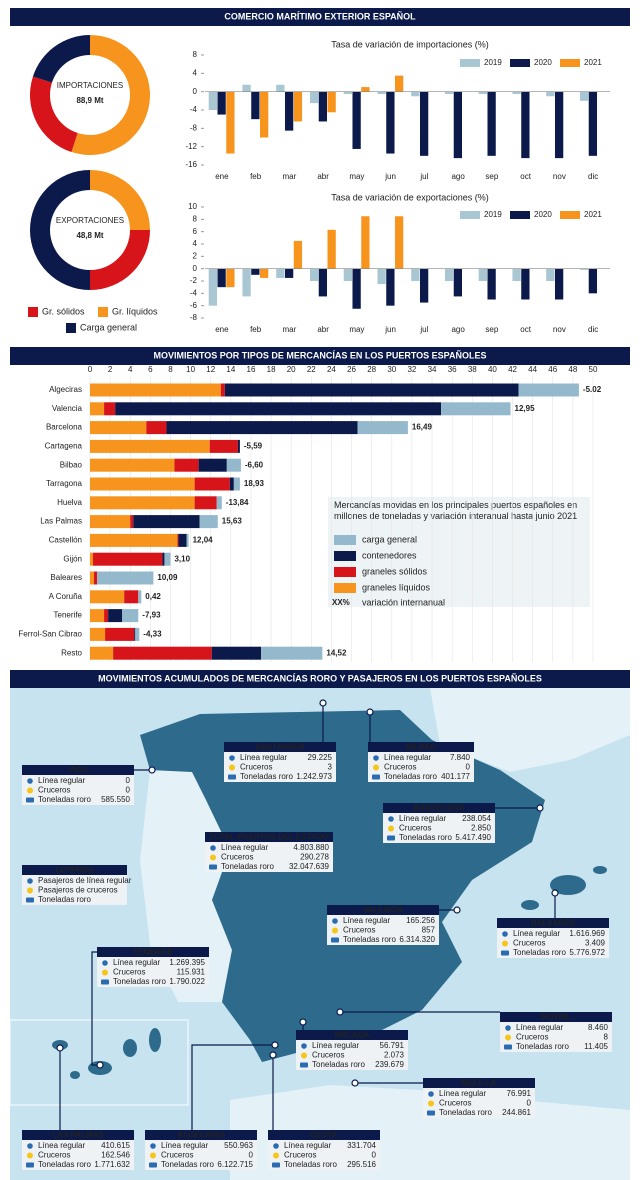  Describe the element at coordinates (529, 1103) in the screenshot. I see `row-value: 0` at that location.